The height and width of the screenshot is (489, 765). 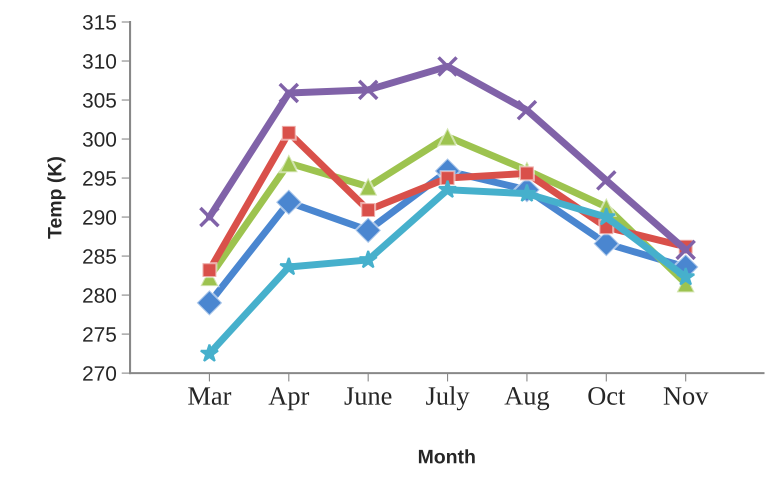 I want to click on x-tick-label: Oct, so click(x=607, y=396).